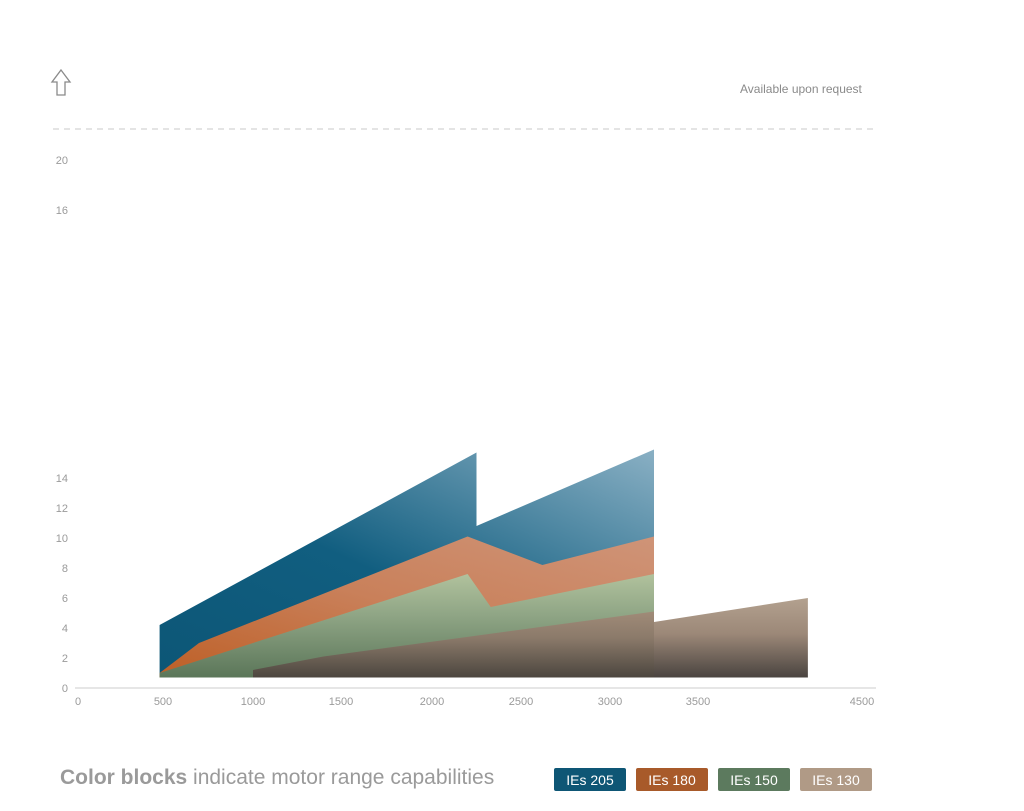 This screenshot has width=1024, height=811. Describe the element at coordinates (590, 779) in the screenshot. I see `legend-chip-ies205: IEs 205` at that location.